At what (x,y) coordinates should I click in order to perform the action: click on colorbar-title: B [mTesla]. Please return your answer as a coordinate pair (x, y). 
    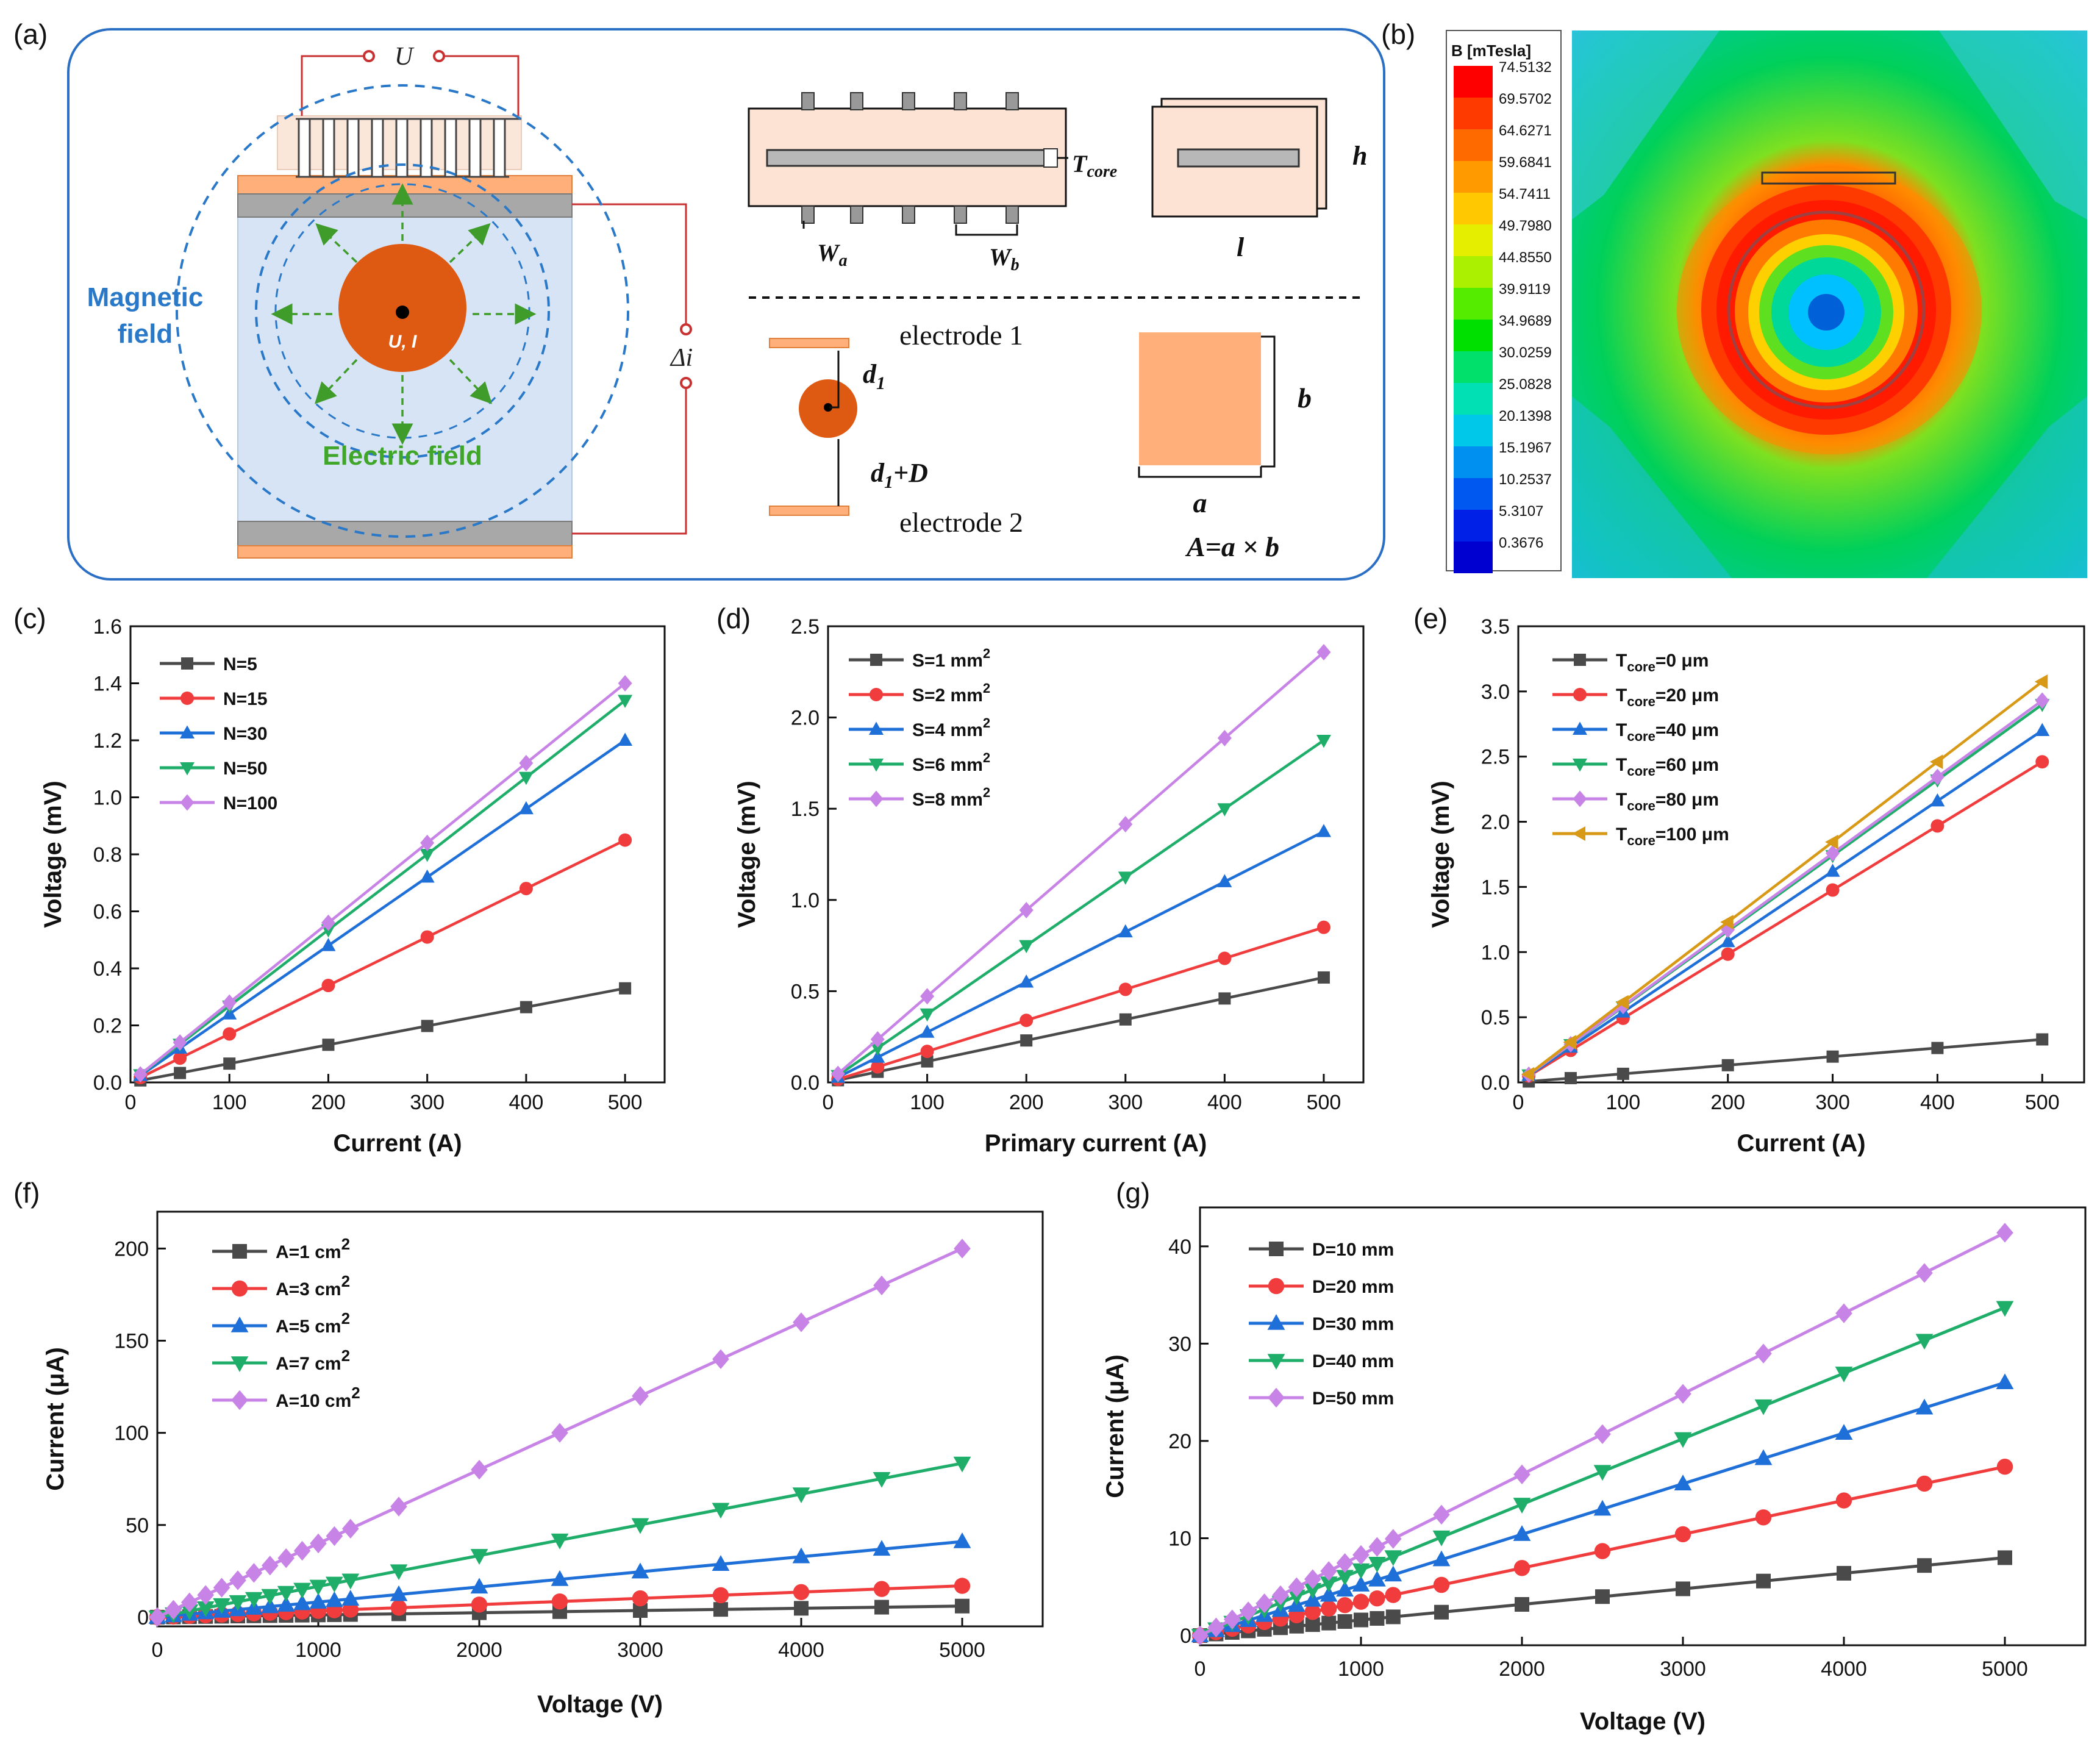
    Looking at the image, I should click on (1491, 50).